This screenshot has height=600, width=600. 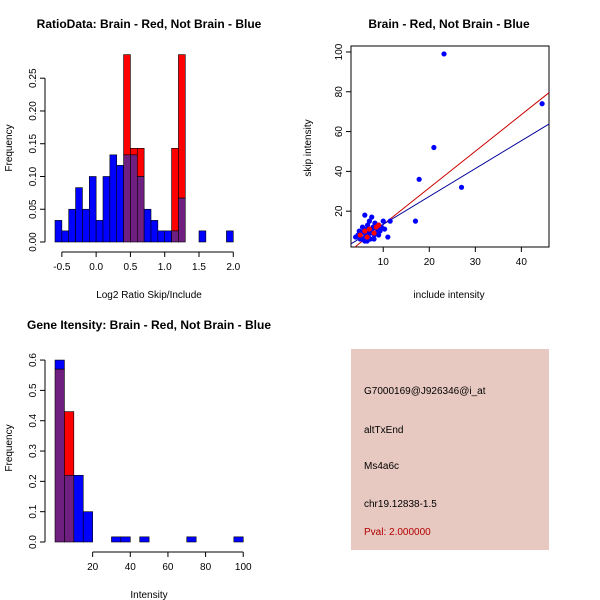 I want to click on scatter-y-tick-label: 100, so click(x=339, y=51).